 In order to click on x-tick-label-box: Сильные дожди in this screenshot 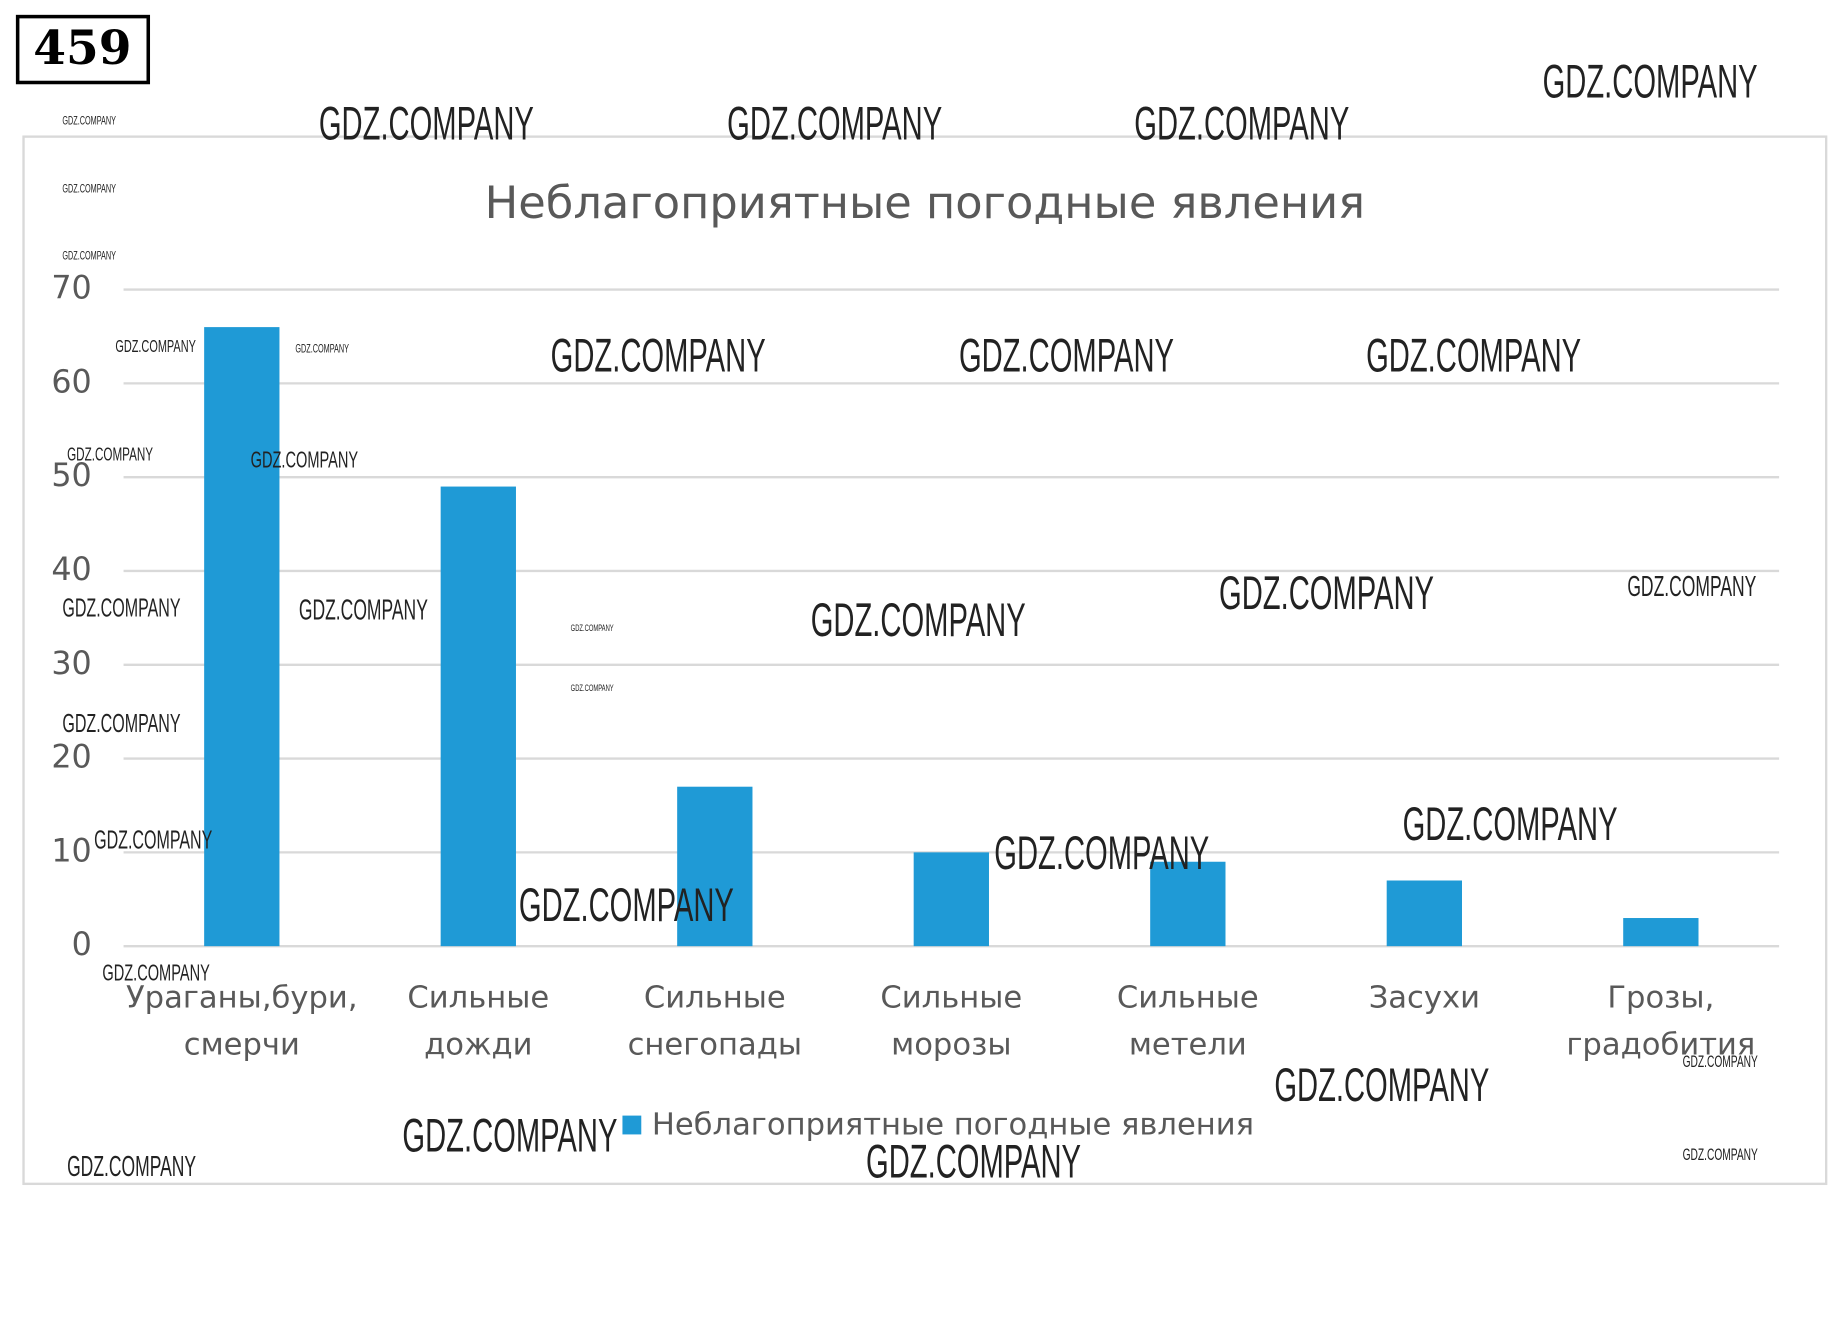, I will do `click(478, 1021)`.